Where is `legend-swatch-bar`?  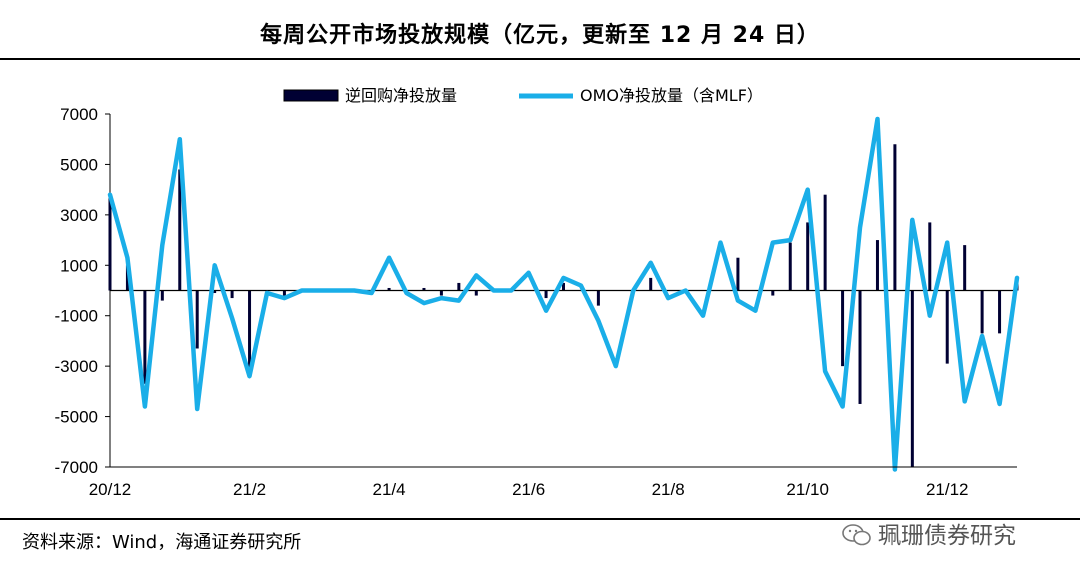 legend-swatch-bar is located at coordinates (311, 95).